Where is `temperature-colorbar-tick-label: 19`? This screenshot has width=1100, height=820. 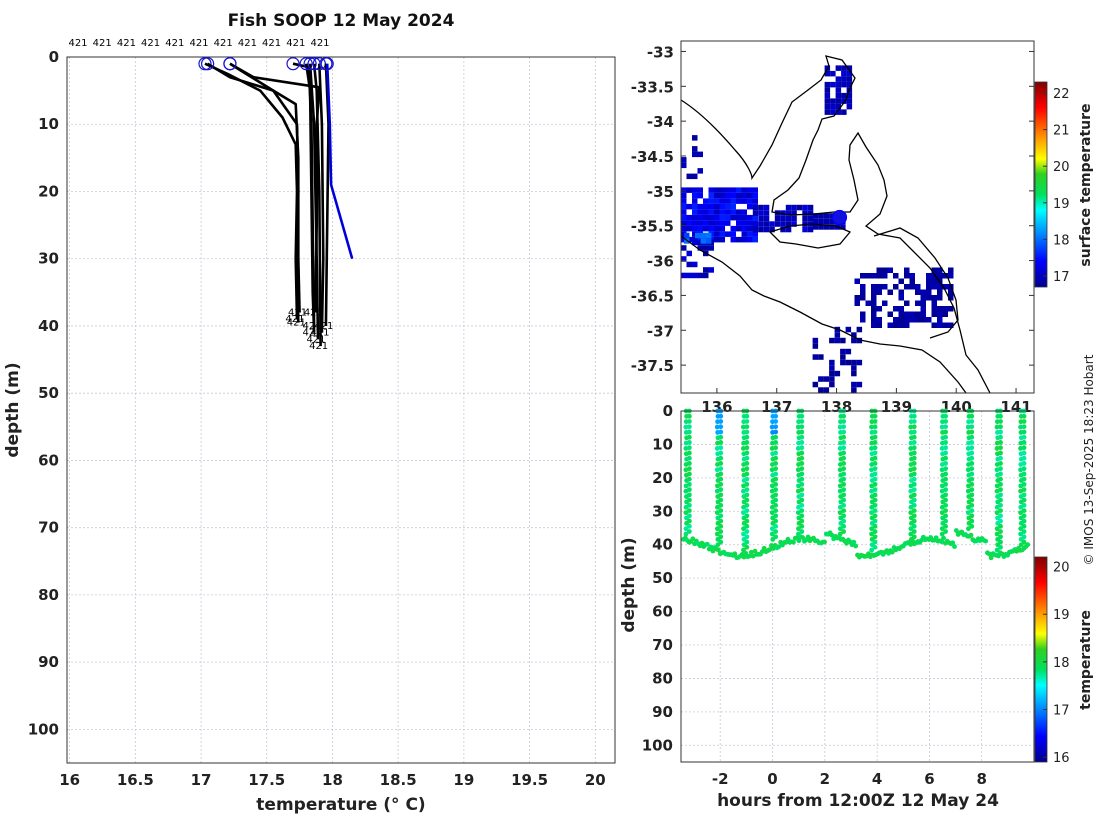
temperature-colorbar-tick-label: 19 is located at coordinates (1061, 615).